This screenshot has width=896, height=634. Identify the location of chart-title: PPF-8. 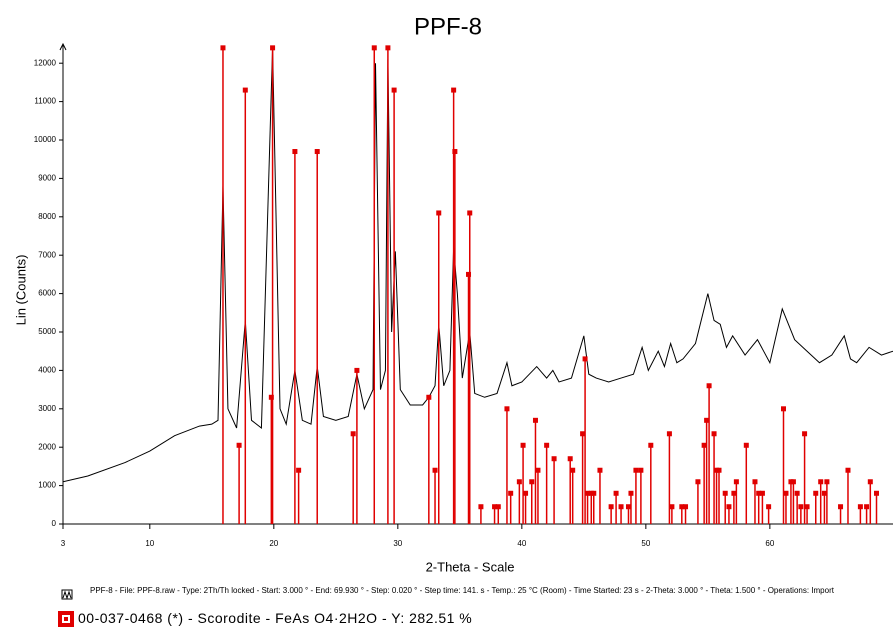
(448, 26).